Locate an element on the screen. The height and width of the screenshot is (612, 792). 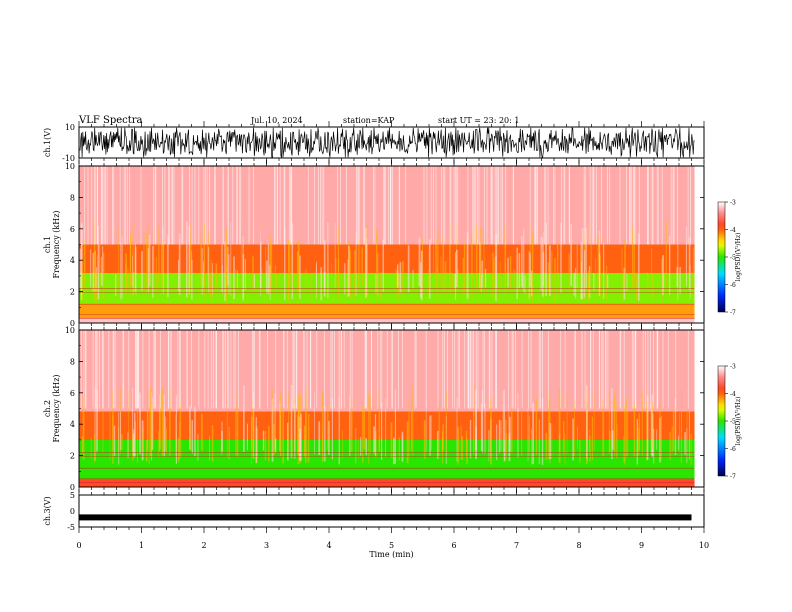
sp1-ytick-label: 10 is located at coordinates (70, 166).